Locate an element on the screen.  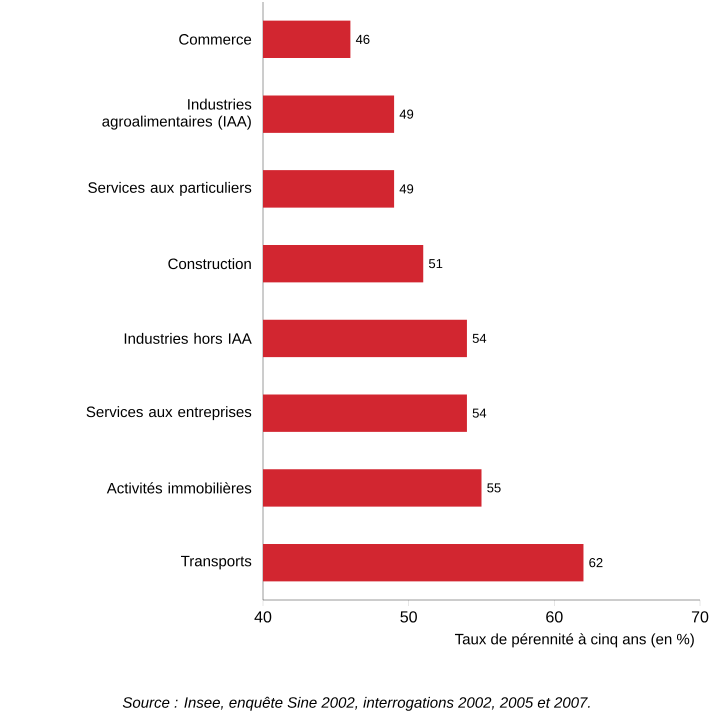
data-label: 46 is located at coordinates (363, 39).